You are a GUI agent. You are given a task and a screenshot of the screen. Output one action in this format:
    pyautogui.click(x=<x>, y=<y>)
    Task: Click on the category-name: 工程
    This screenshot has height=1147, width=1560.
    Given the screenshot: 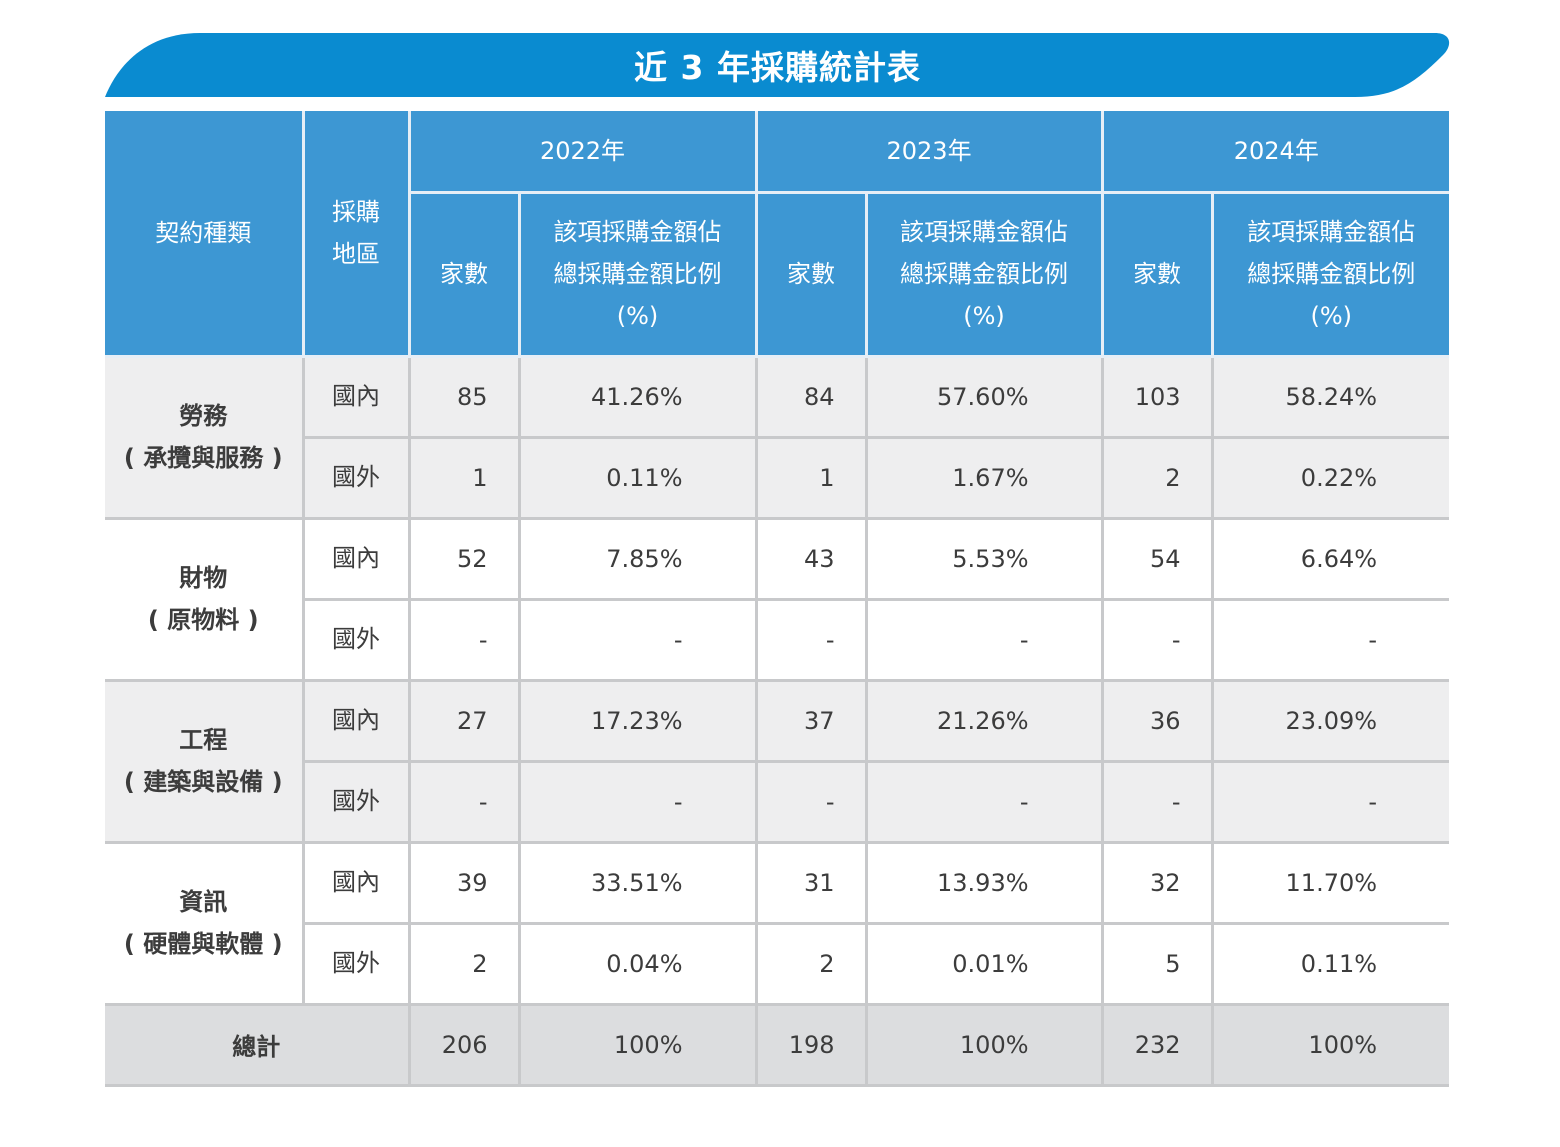 What is the action you would take?
    pyautogui.click(x=203, y=740)
    